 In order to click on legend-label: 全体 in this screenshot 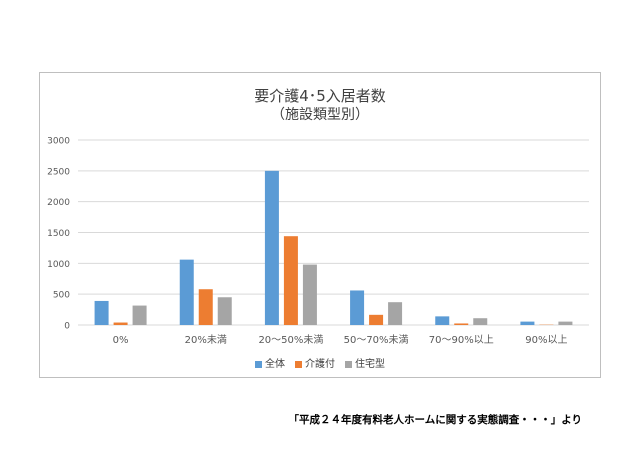, I will do `click(275, 364)`.